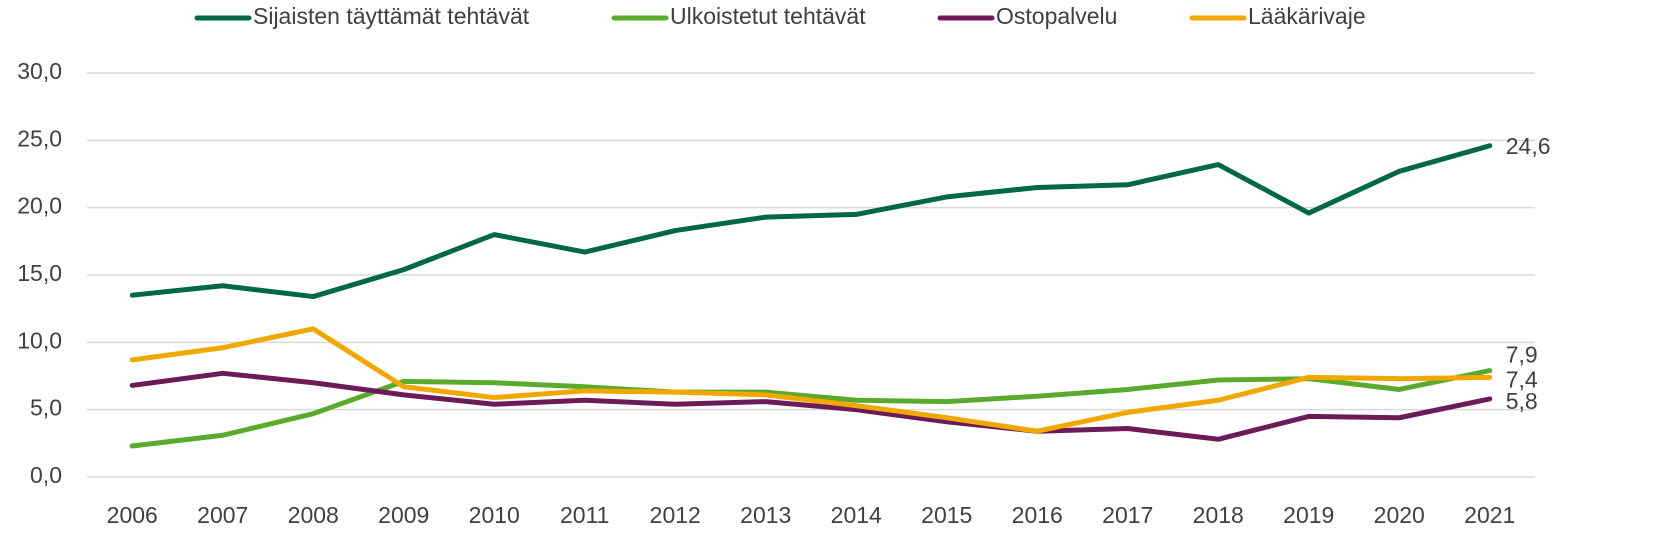 The height and width of the screenshot is (559, 1659). I want to click on y-tick-label: 20,0, so click(39, 206).